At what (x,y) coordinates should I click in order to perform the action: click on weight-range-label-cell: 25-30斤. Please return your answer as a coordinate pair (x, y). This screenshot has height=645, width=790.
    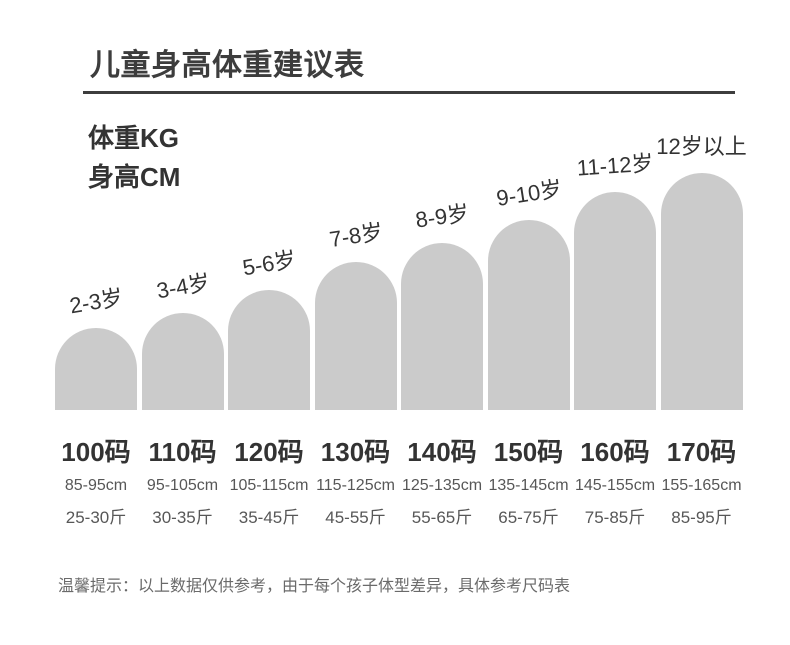
    Looking at the image, I should click on (96, 515).